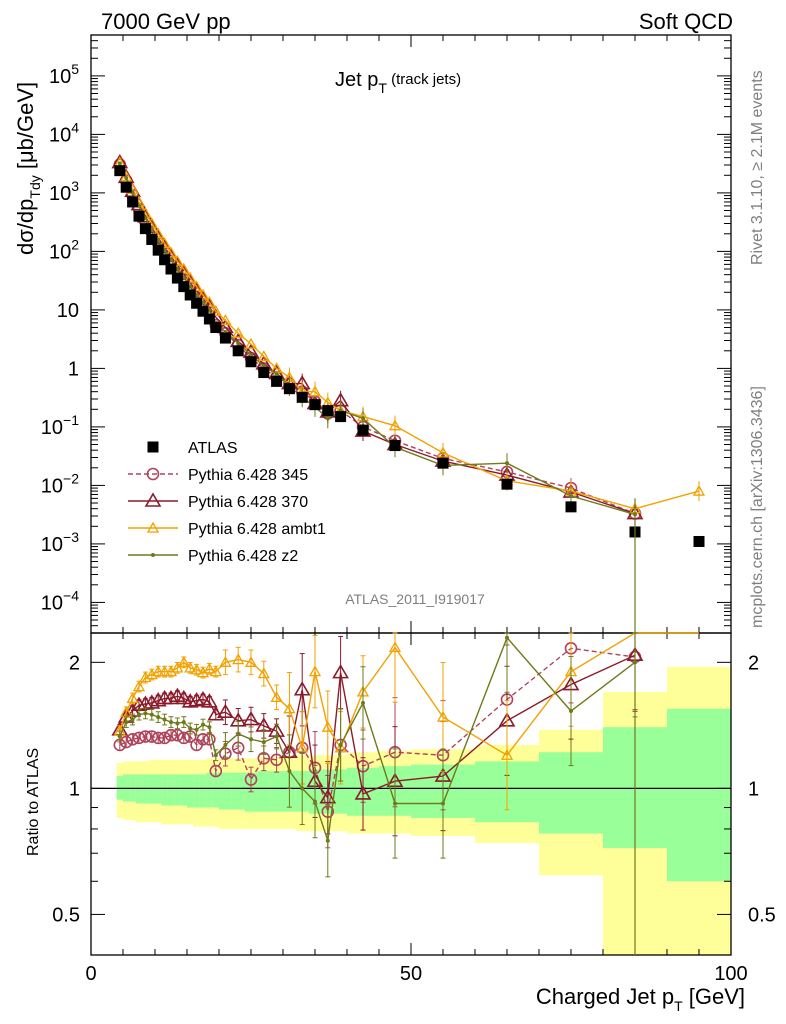 This screenshot has width=786, height=1024. What do you see at coordinates (60, 483) in the screenshot?
I see `y-tick-label: 10⁻²` at bounding box center [60, 483].